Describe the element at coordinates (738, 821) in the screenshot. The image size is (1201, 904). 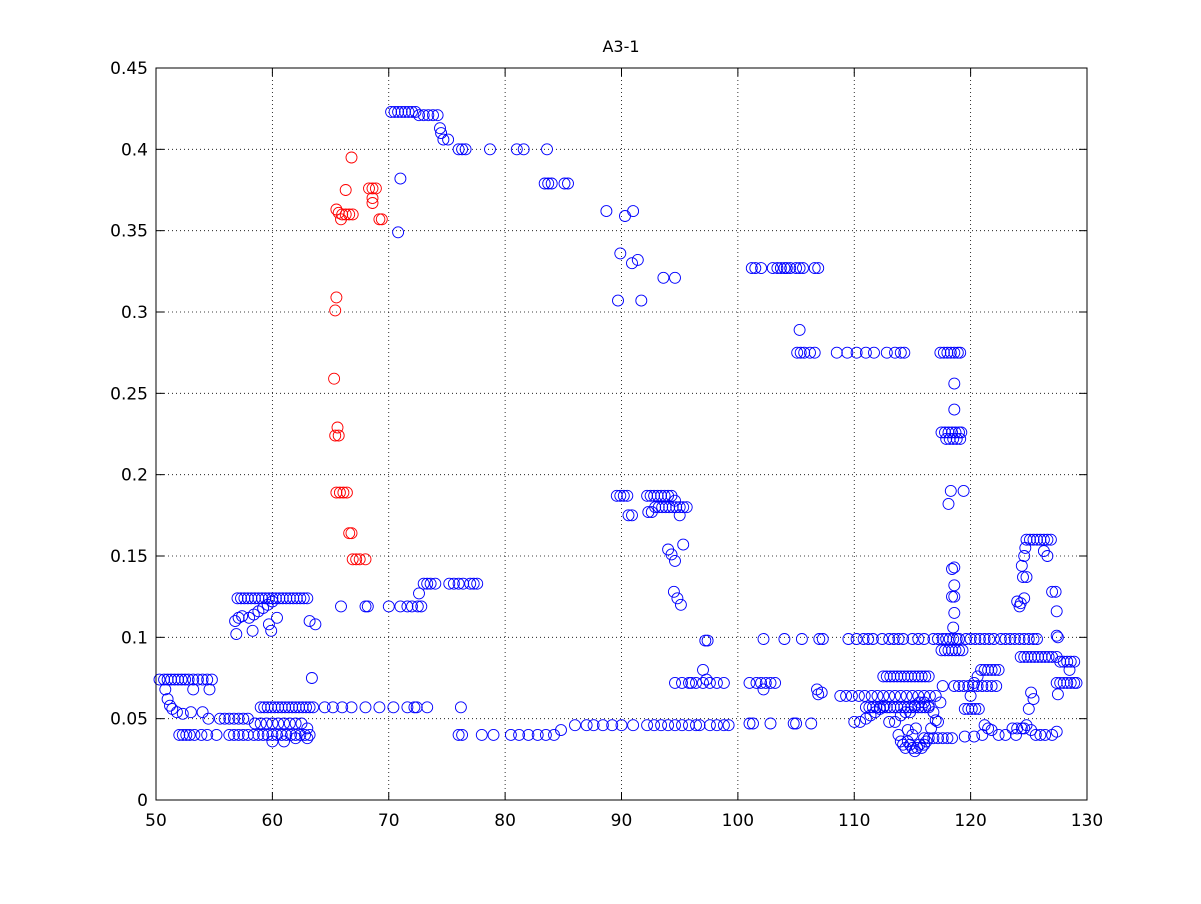
I see `x-tick-label: 100` at that location.